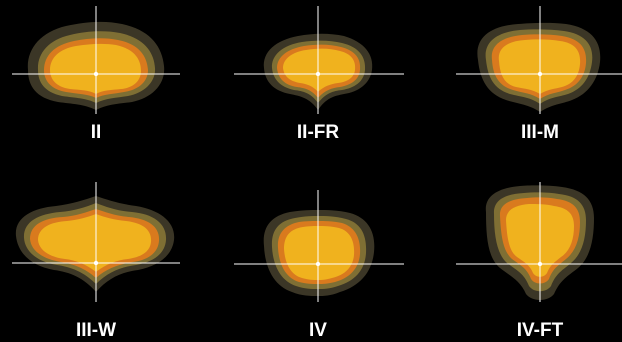  I want to click on pattern-iii-m-label: III-M, so click(540, 132).